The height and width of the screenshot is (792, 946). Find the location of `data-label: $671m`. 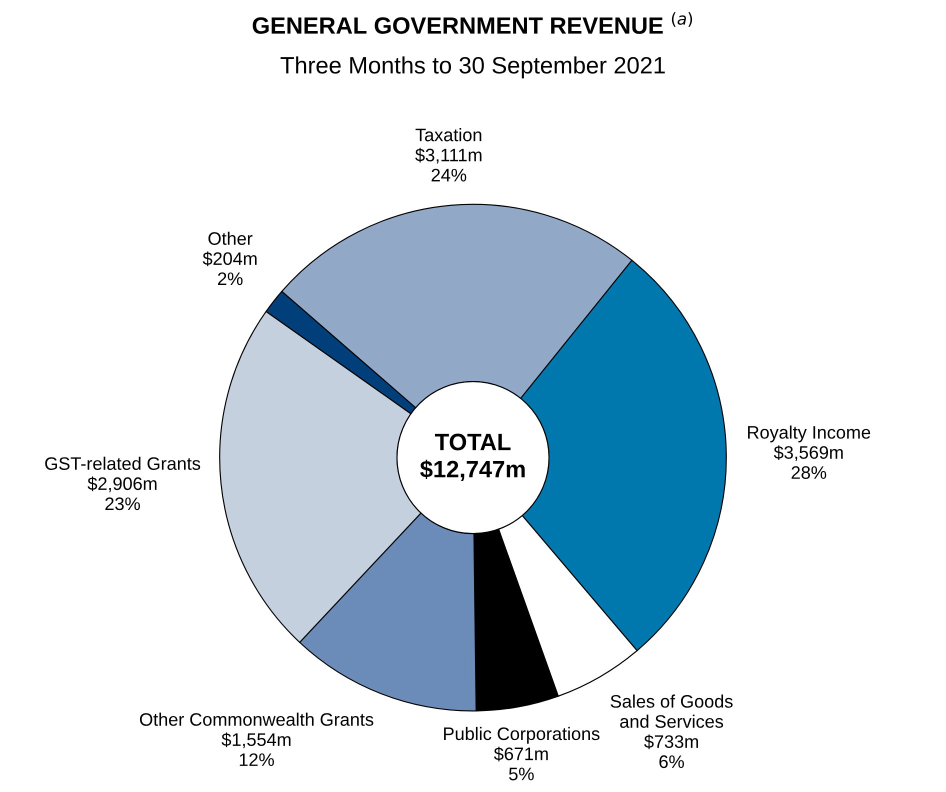

data-label: $671m is located at coordinates (521, 754).